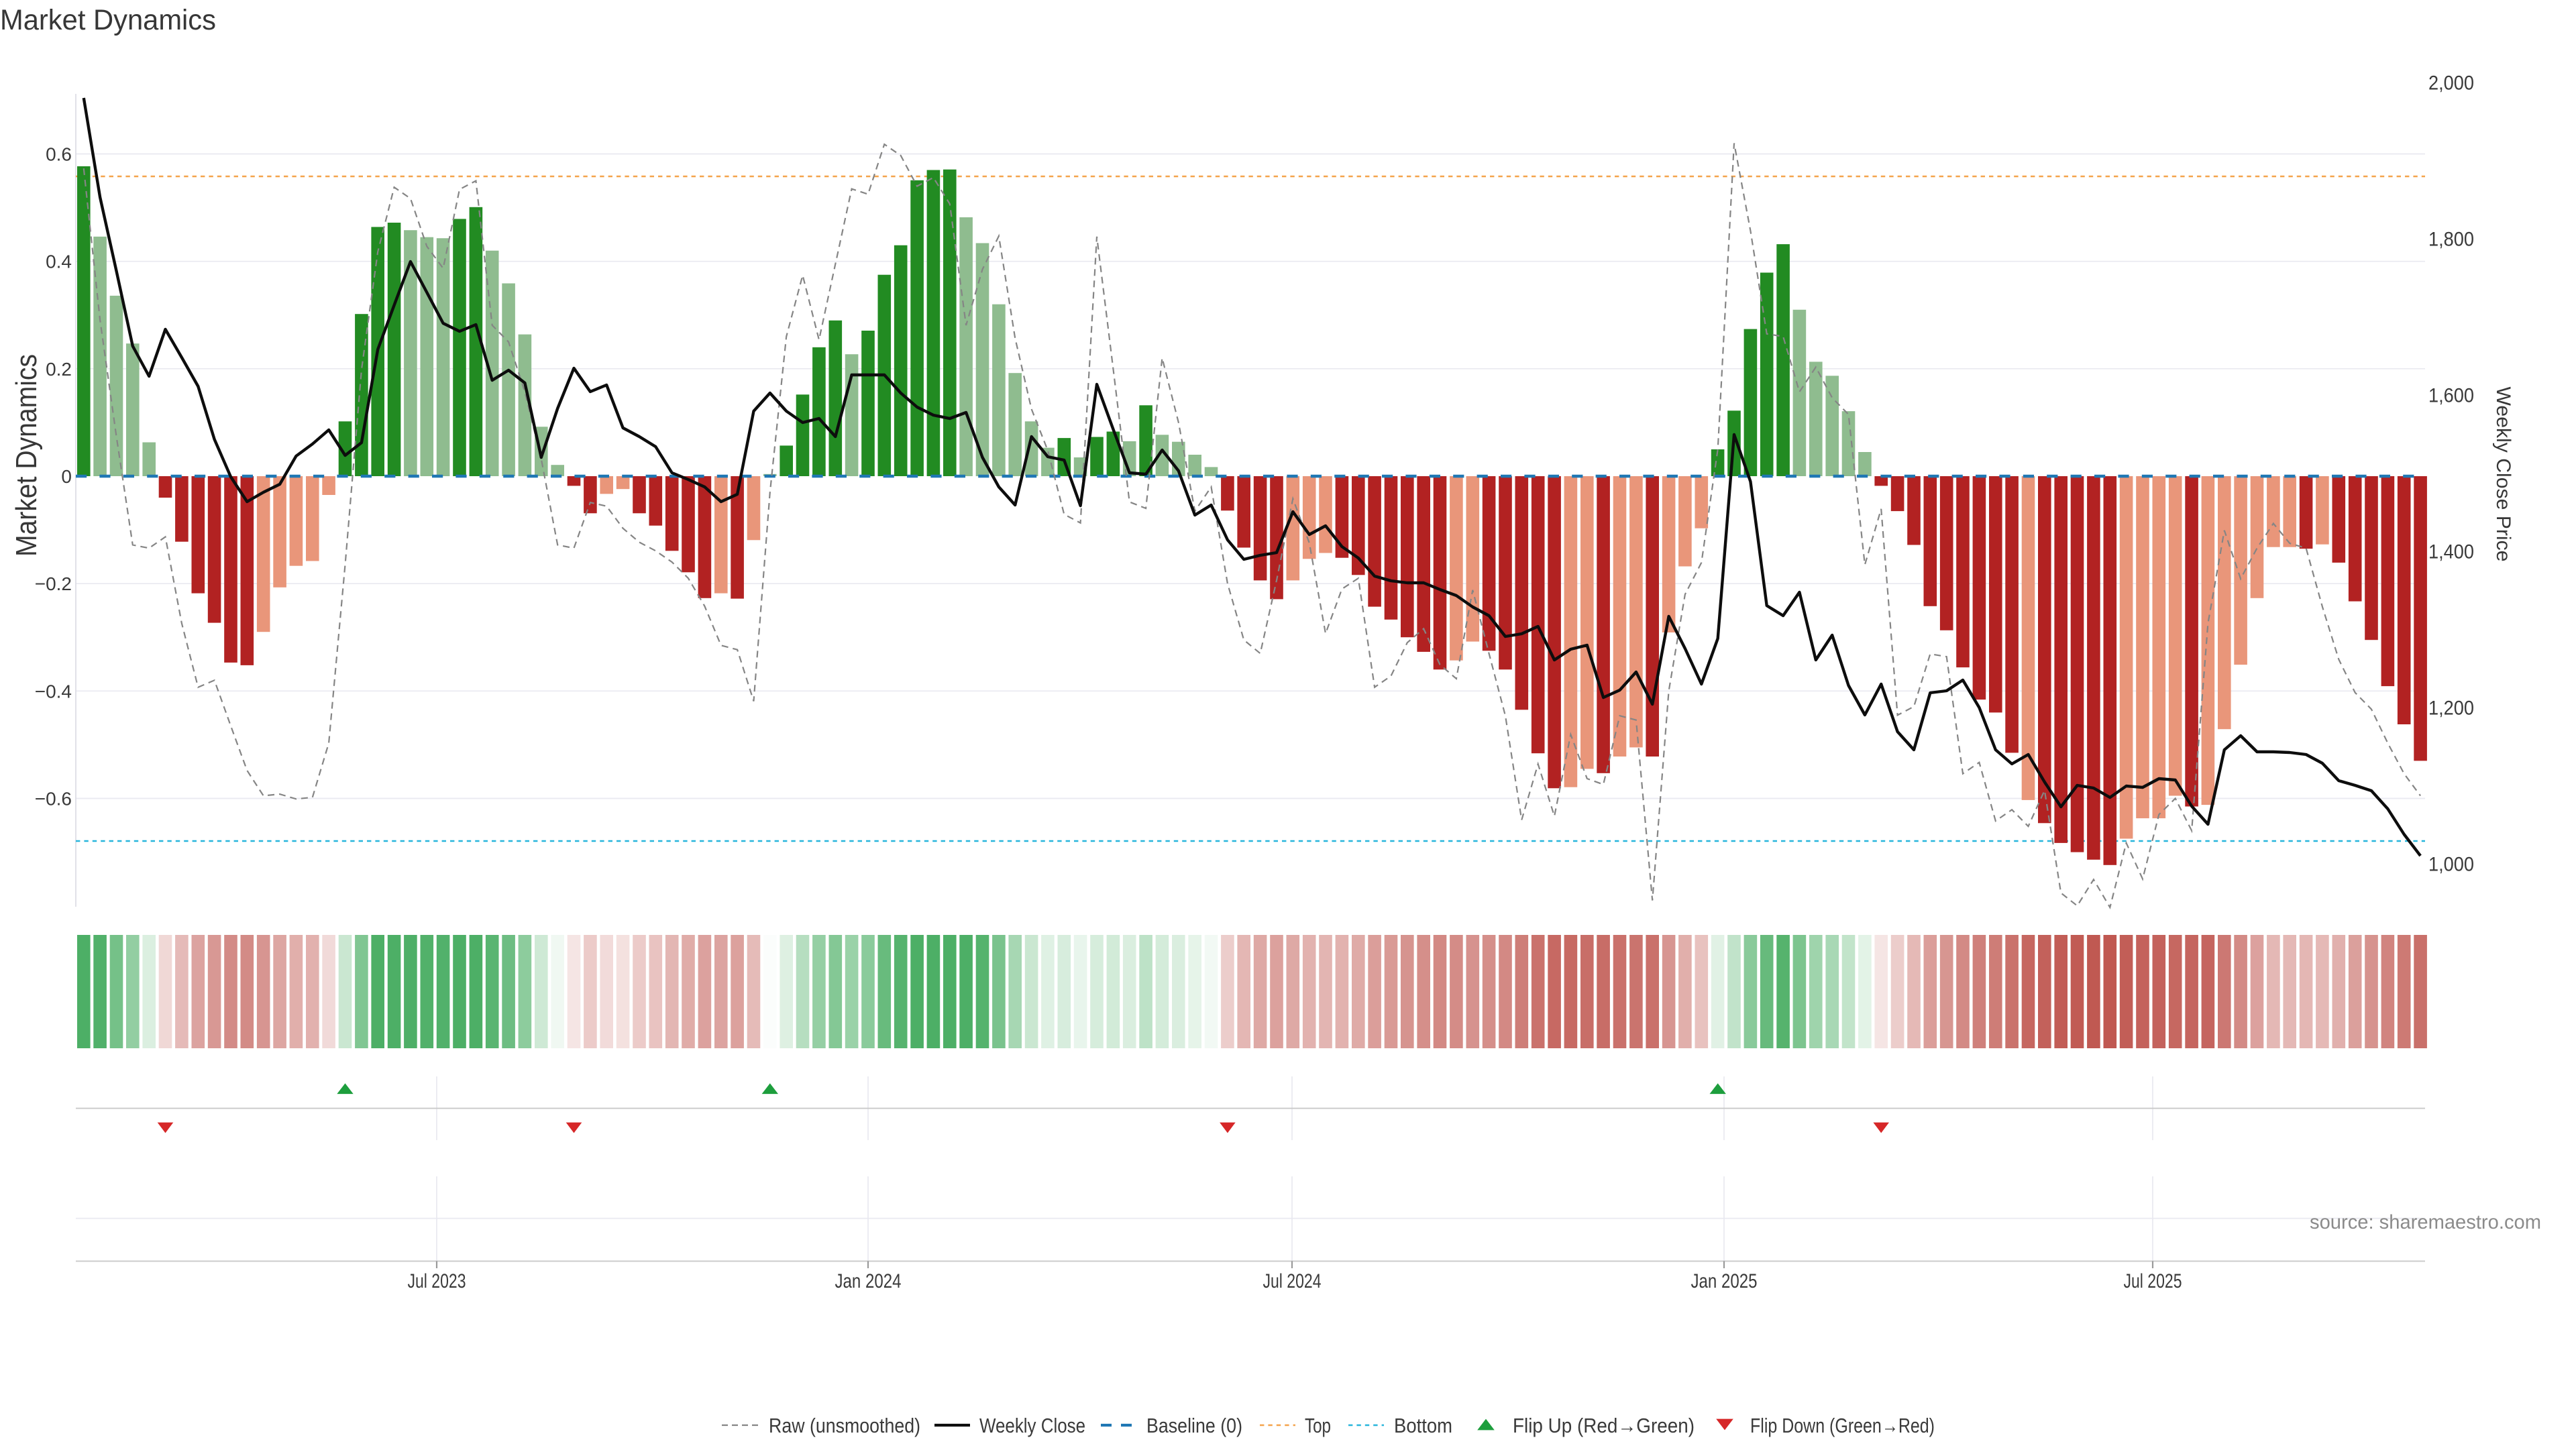  Describe the element at coordinates (1194, 1426) in the screenshot. I see `svg-text: Baseline (0)` at that location.